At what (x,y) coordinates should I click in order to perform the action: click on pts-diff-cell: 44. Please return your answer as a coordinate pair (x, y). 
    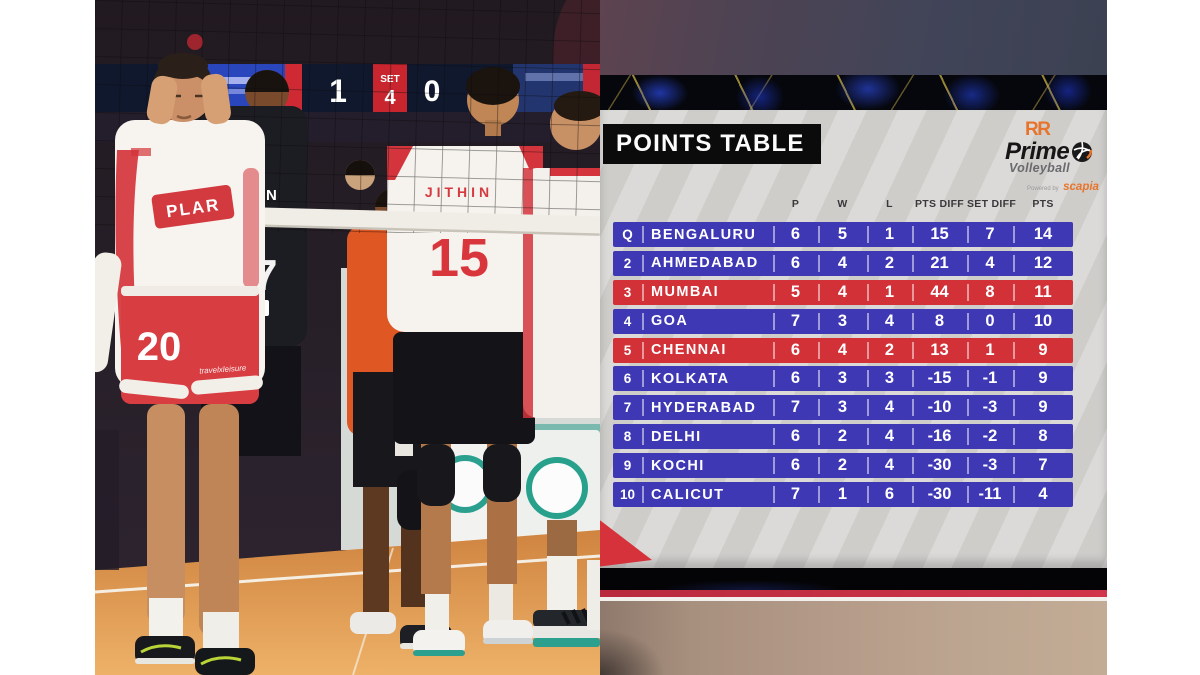
    Looking at the image, I should click on (939, 292).